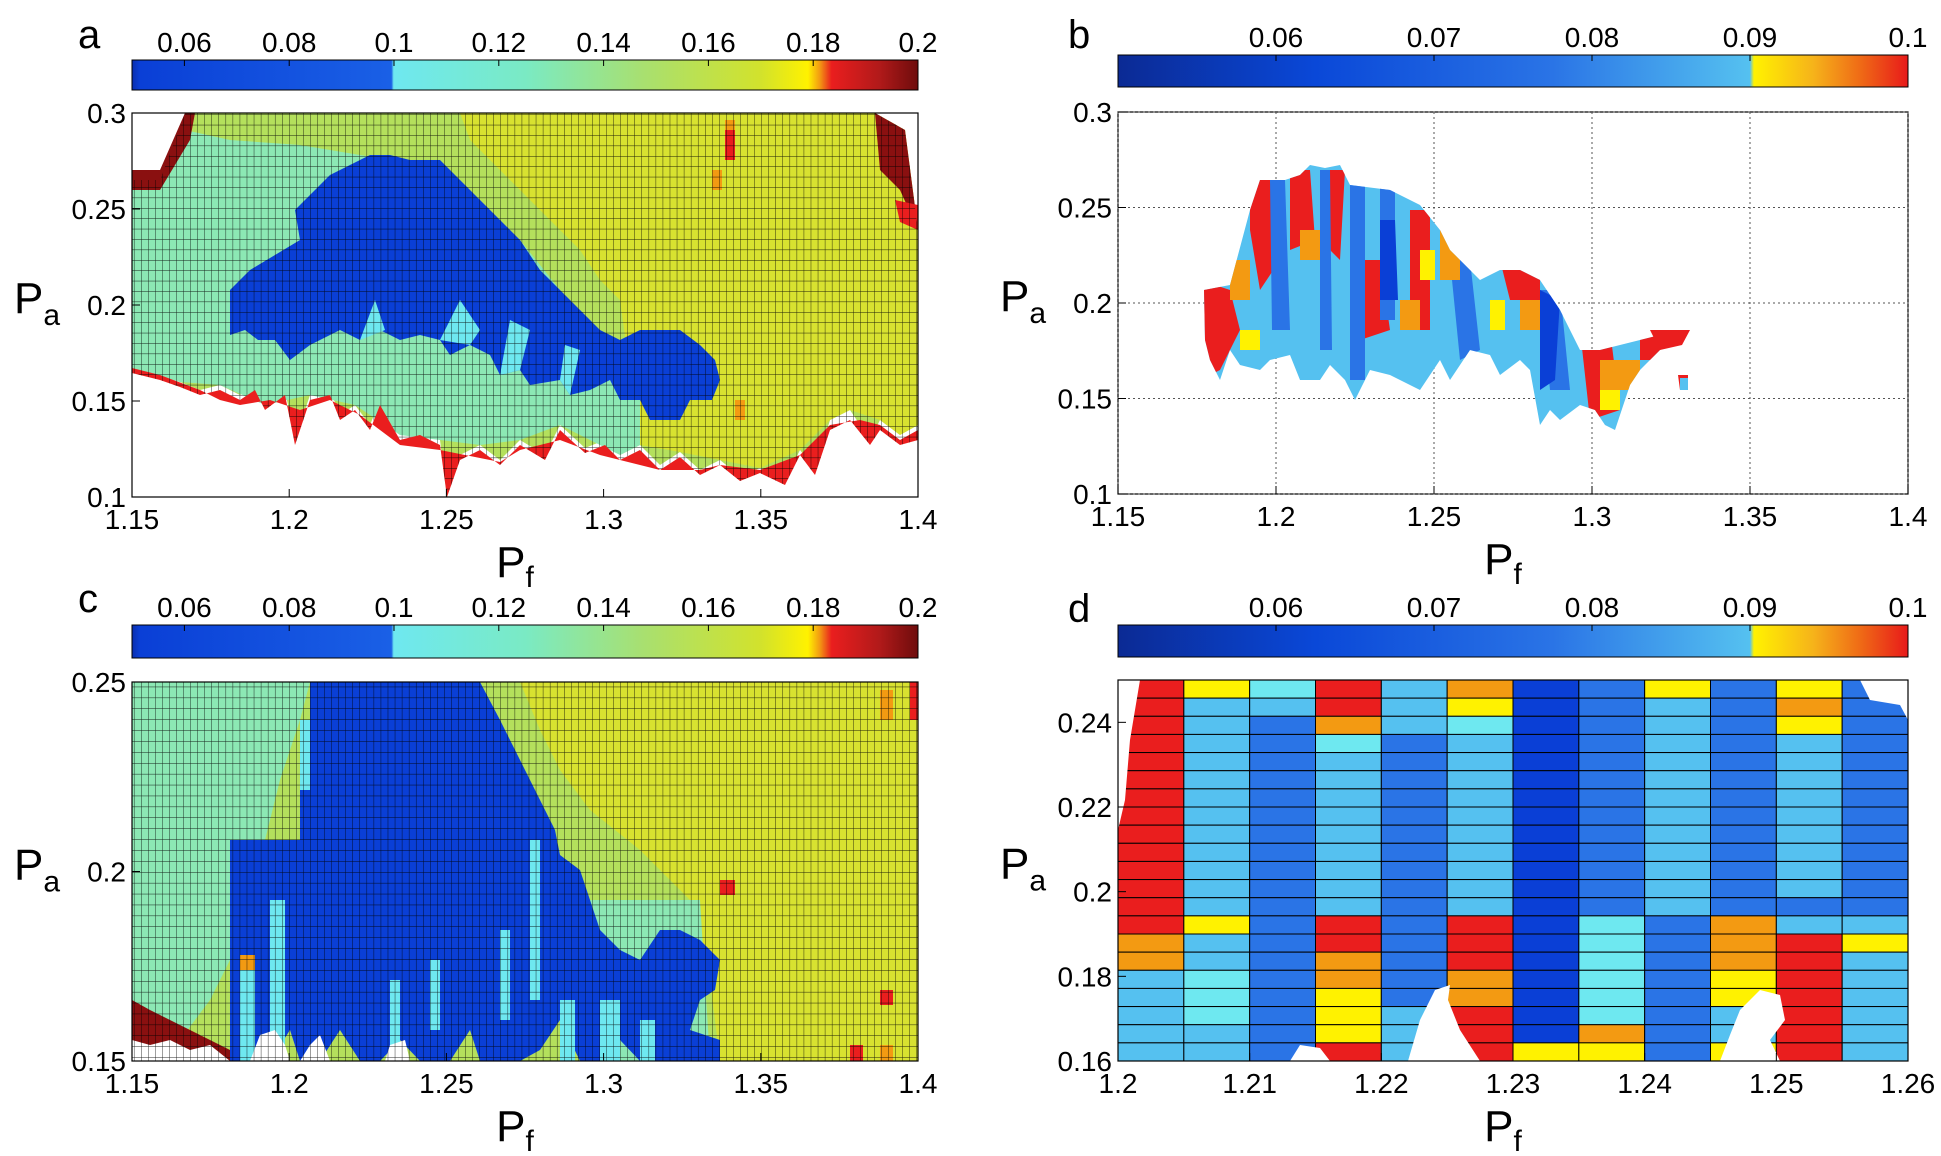 The height and width of the screenshot is (1156, 1941). Describe the element at coordinates (1908, 37) in the screenshot. I see `colorbar-tick-label: 0.1` at that location.